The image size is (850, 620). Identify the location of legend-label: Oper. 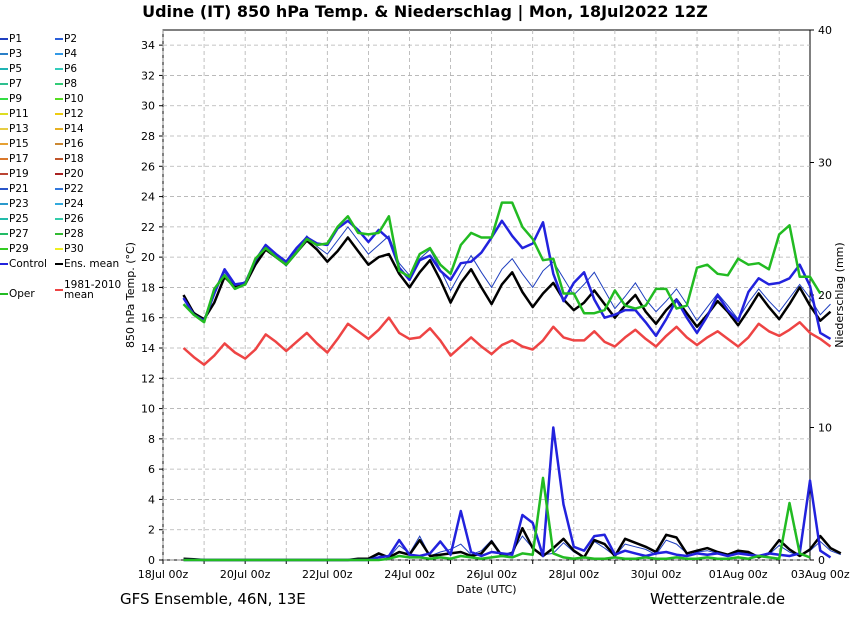
(22, 294).